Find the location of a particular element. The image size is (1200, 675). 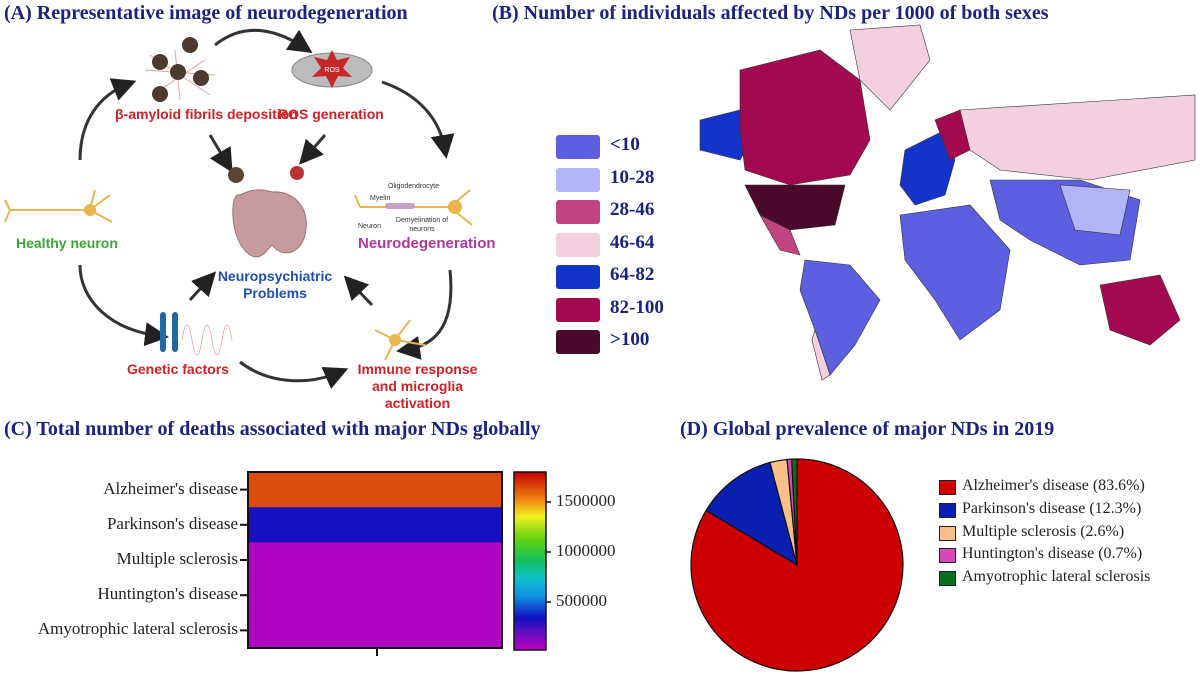

colorbar-tick-label: 1500000 is located at coordinates (586, 500).